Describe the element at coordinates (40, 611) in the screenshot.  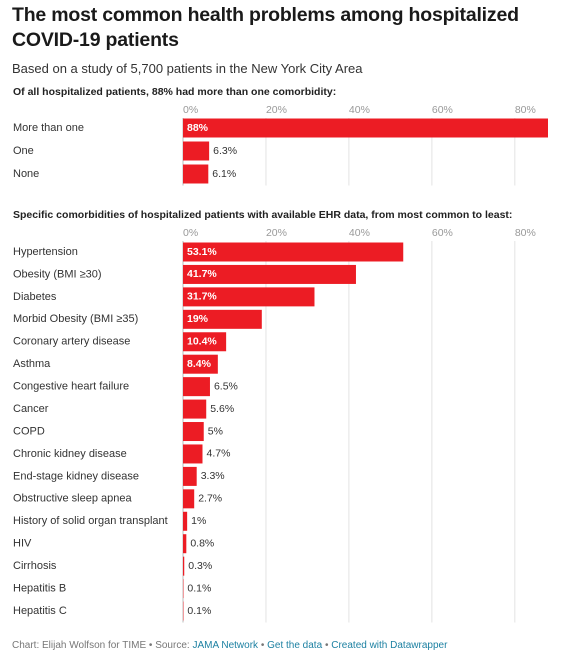
I see `category-label: Hepatitis C` at that location.